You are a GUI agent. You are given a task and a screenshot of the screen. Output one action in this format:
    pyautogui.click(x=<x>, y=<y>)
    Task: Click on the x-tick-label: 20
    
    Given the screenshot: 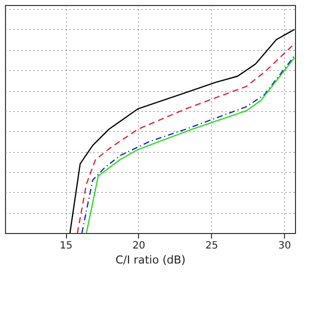 What is the action you would take?
    pyautogui.click(x=139, y=246)
    